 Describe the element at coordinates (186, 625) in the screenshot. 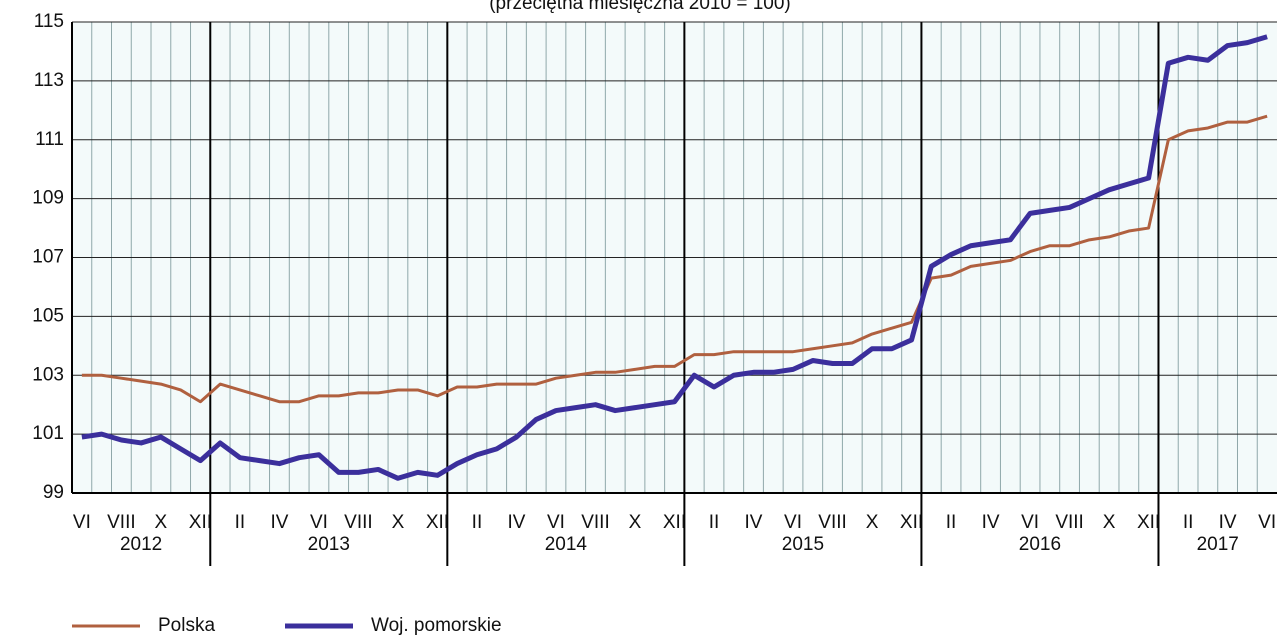

I see `legend-label: Polska` at that location.